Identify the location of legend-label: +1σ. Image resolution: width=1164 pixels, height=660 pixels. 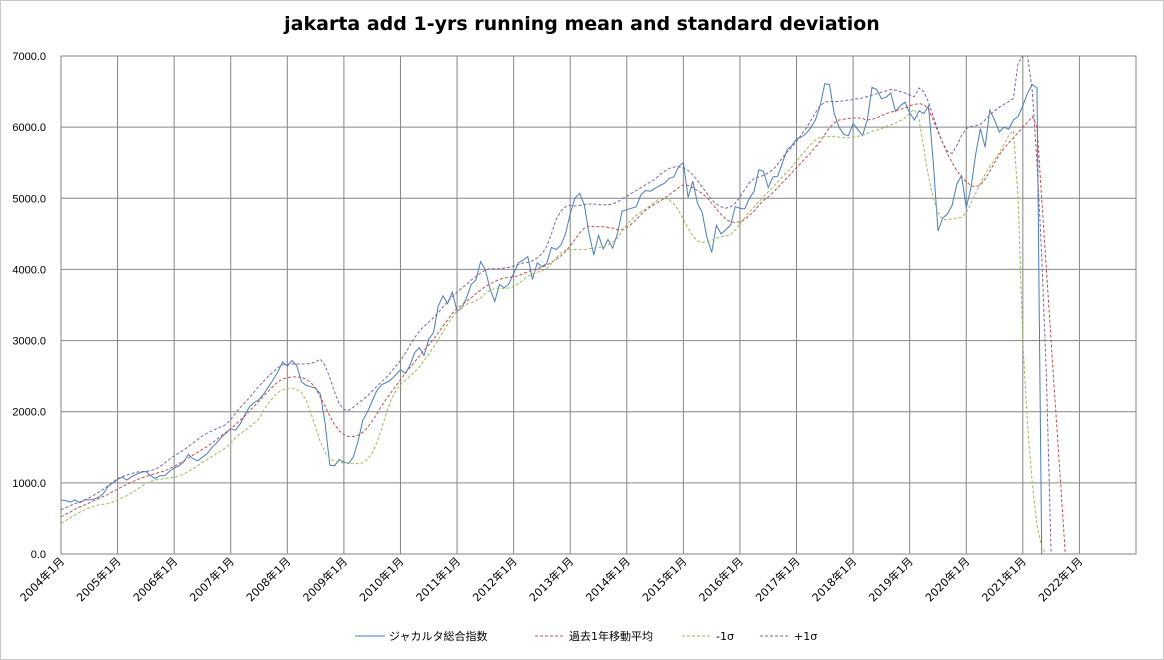
(805, 636).